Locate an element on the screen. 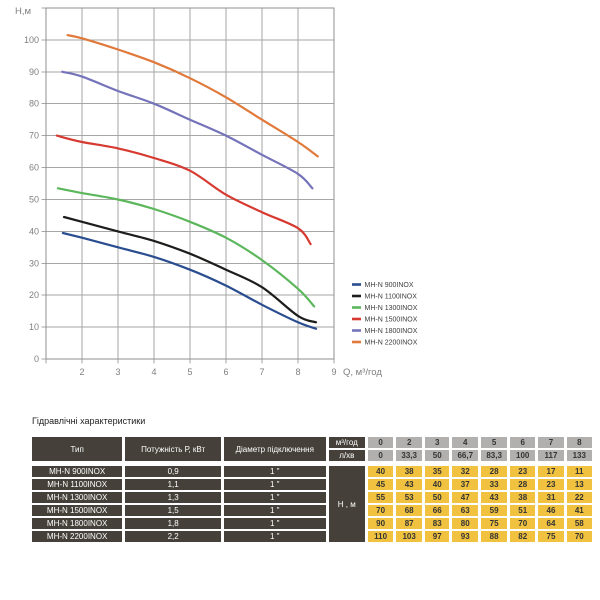 The width and height of the screenshot is (600, 600). power-cell: 1,1 is located at coordinates (173, 484).